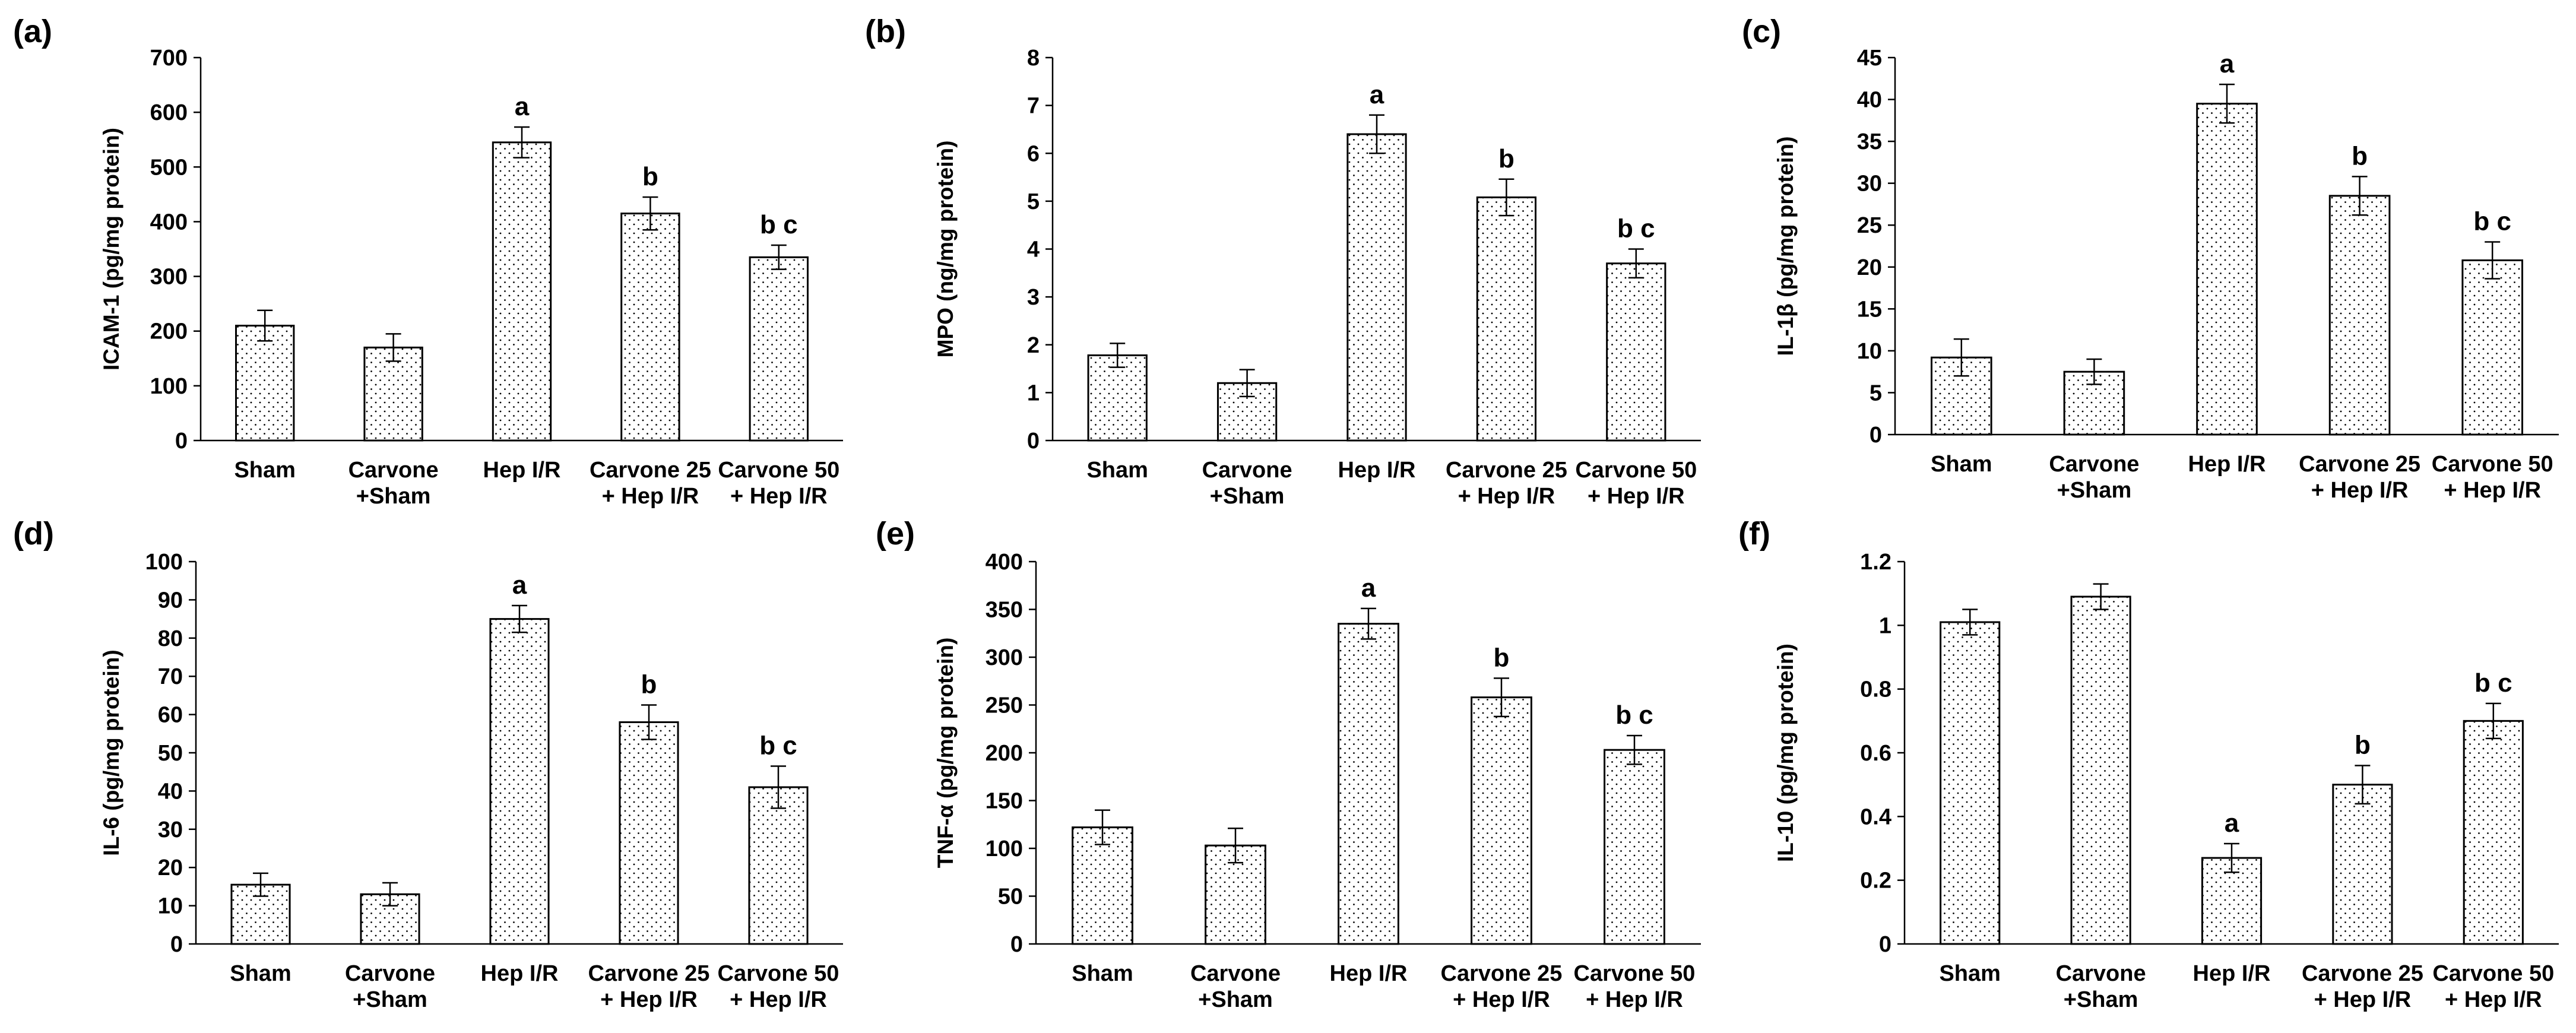 The width and height of the screenshot is (2576, 1033). Describe the element at coordinates (1033, 297) in the screenshot. I see `y-tick-label: 3` at that location.